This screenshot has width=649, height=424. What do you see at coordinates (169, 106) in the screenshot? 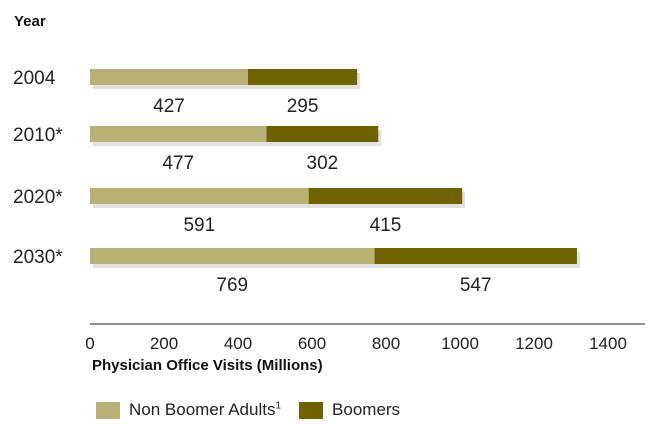
I see `data-label: 427` at bounding box center [169, 106].